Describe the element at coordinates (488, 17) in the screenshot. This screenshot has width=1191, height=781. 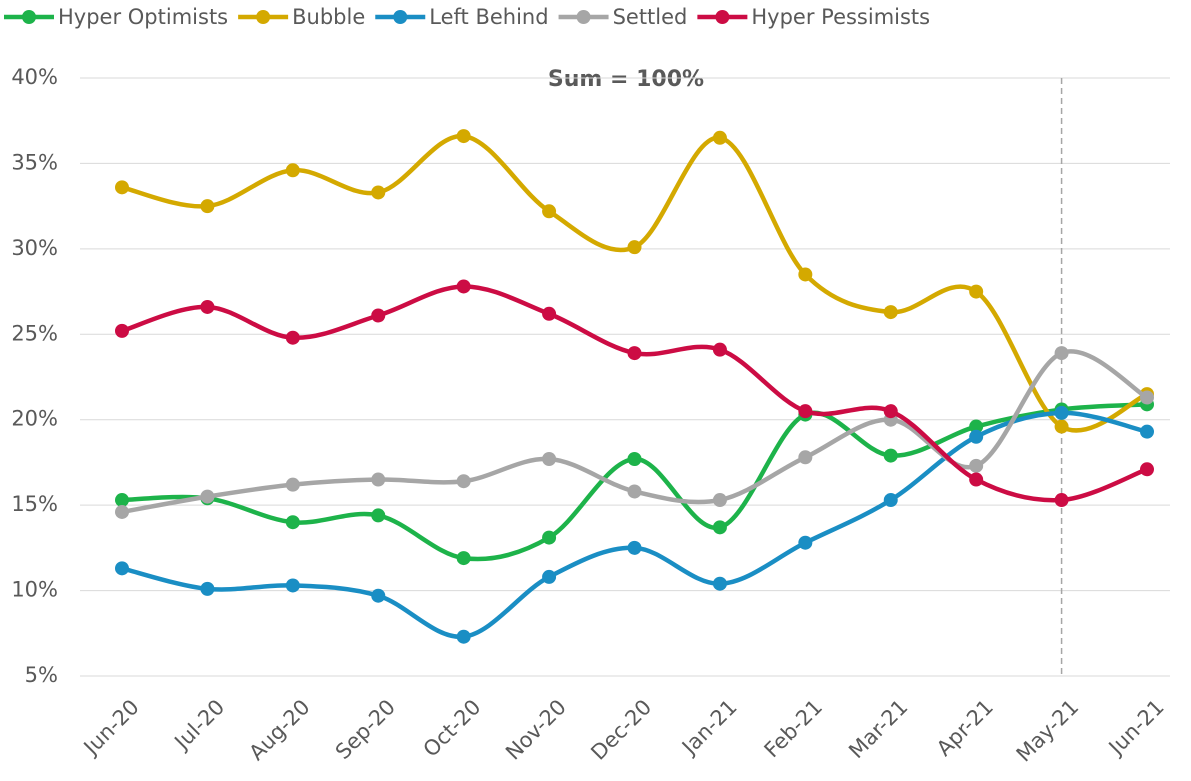
I see `legend-label: Left Behind` at that location.